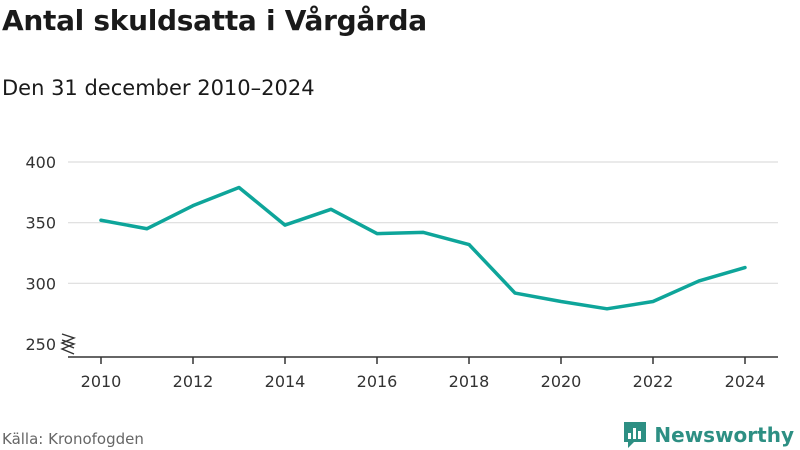  I want to click on x-tick-label: 2012, so click(193, 381).